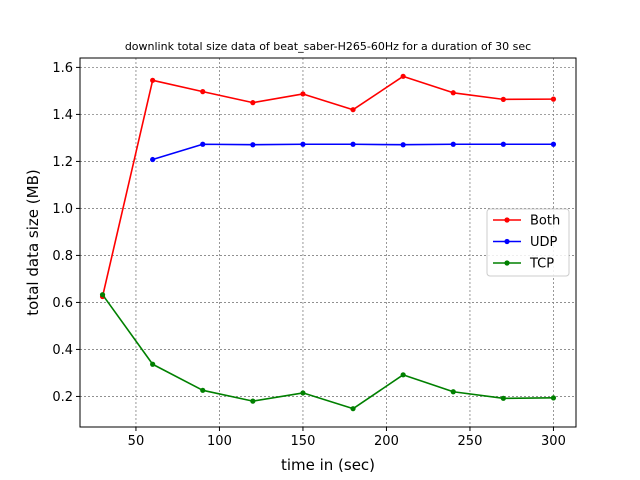 Image resolution: width=640 pixels, height=480 pixels. I want to click on y-tick-label: 1.4, so click(62, 115).